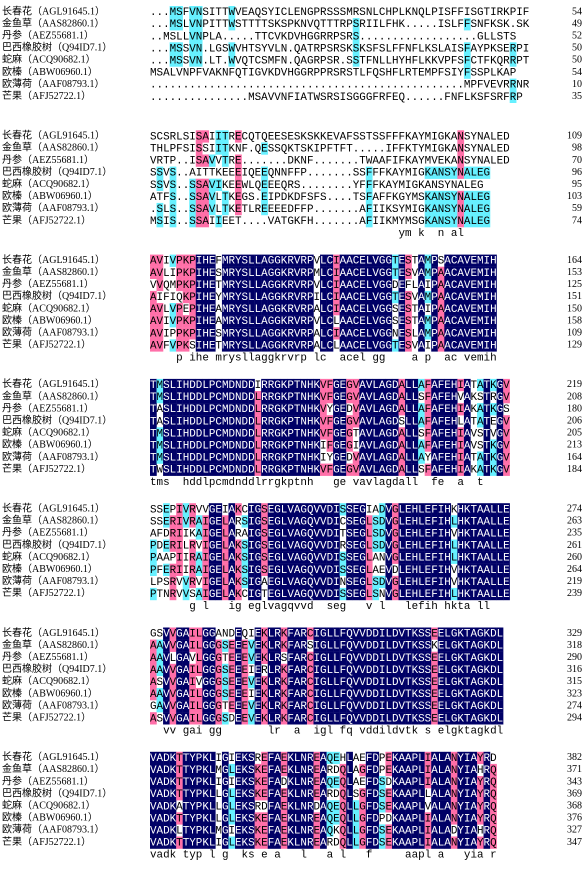 The width and height of the screenshot is (586, 869). What do you see at coordinates (574, 196) in the screenshot?
I see `residue-count: 103` at bounding box center [574, 196].